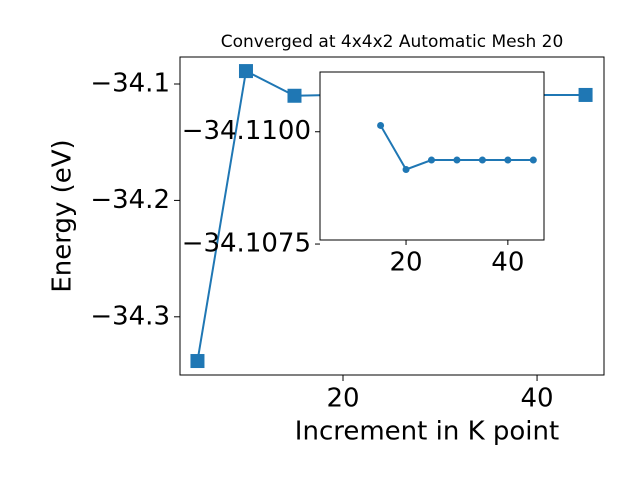 Image resolution: width=640 pixels, height=480 pixels. Describe the element at coordinates (130, 200) in the screenshot. I see `y-tick-label: −34.2` at that location.